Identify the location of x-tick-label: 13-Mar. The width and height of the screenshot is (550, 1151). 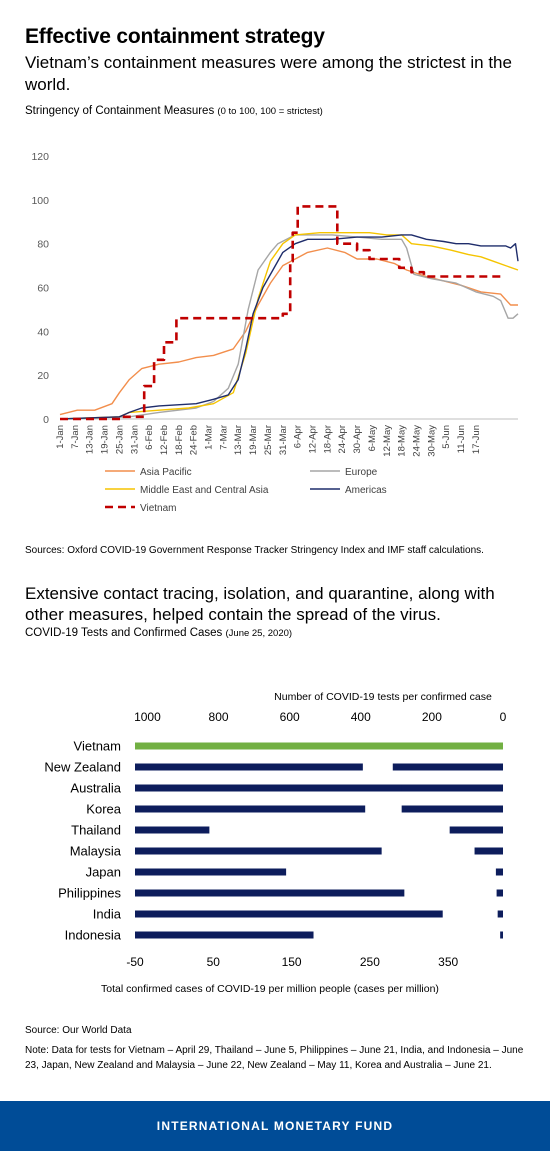
(238, 440).